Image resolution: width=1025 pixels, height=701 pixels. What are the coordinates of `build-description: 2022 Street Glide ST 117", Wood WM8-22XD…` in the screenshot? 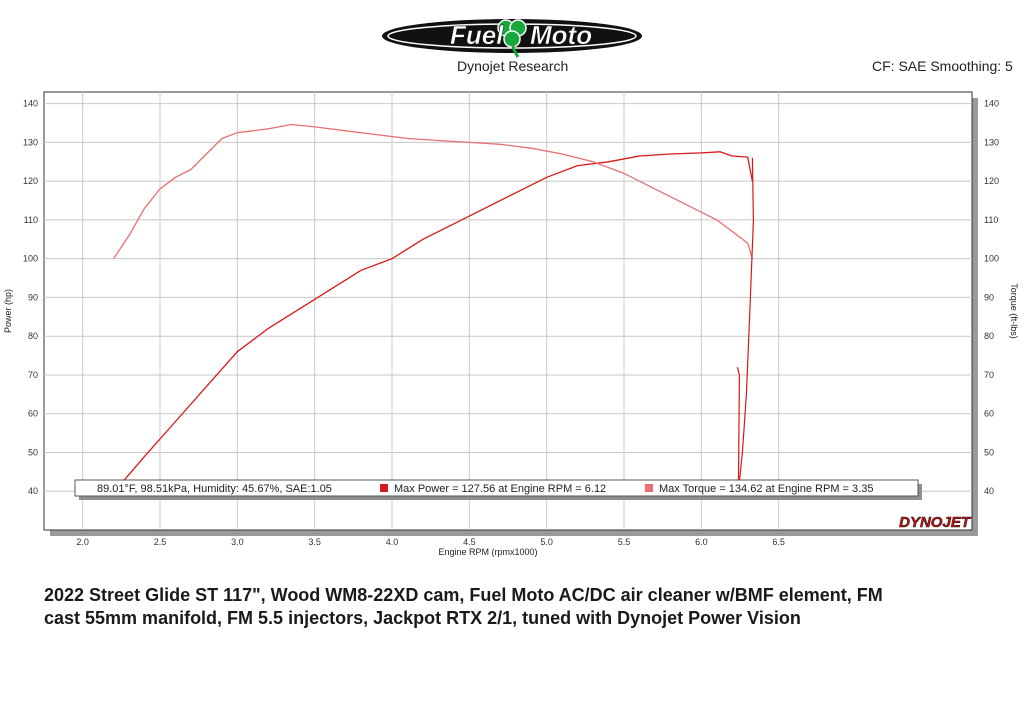 It's located at (519, 607).